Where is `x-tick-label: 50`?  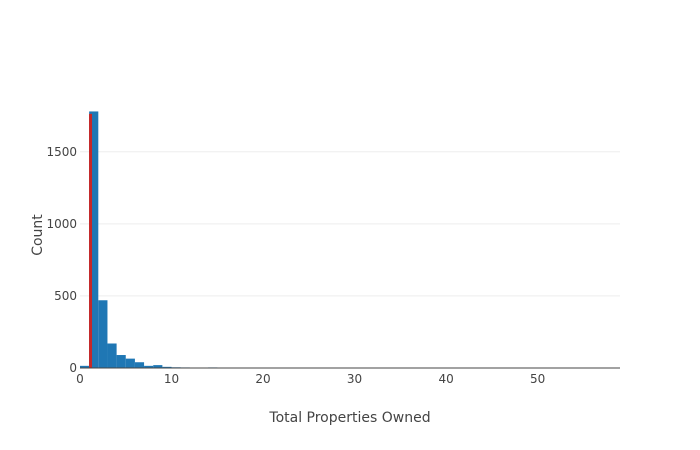
x-tick-label: 50 is located at coordinates (537, 379).